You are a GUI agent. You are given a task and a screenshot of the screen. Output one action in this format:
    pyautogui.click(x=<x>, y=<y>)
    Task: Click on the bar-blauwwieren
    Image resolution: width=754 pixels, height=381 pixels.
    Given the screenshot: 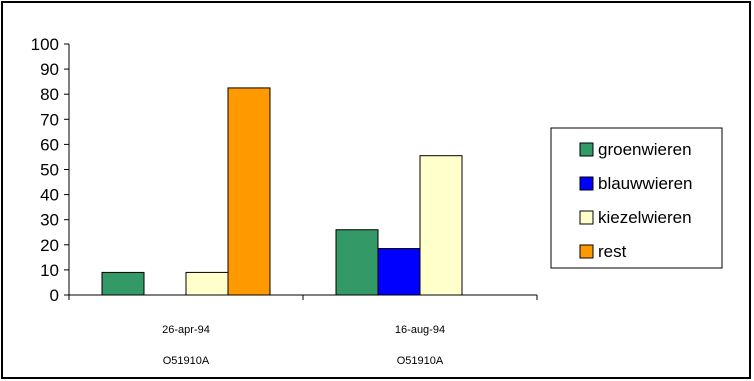 What is the action you would take?
    pyautogui.click(x=399, y=272)
    